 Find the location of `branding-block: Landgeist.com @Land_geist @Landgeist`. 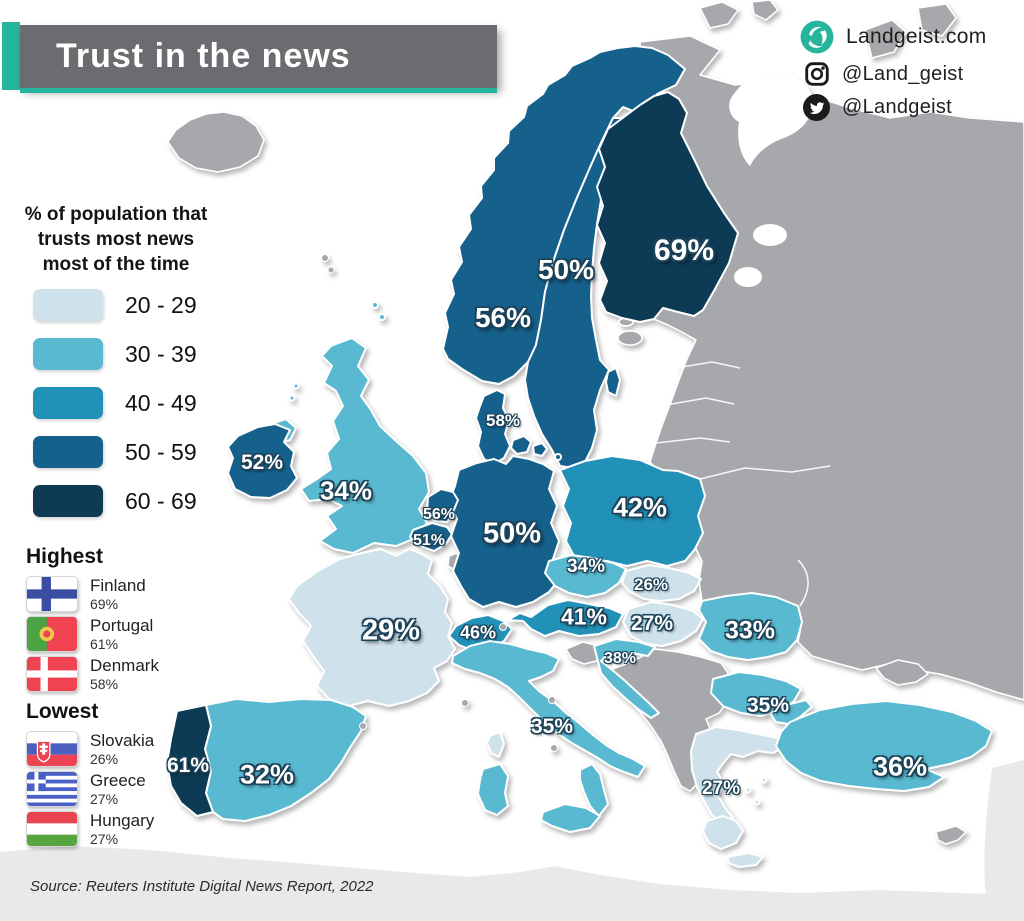

branding-block: Landgeist.com @Land_geist @Landgeist is located at coordinates (893, 74).